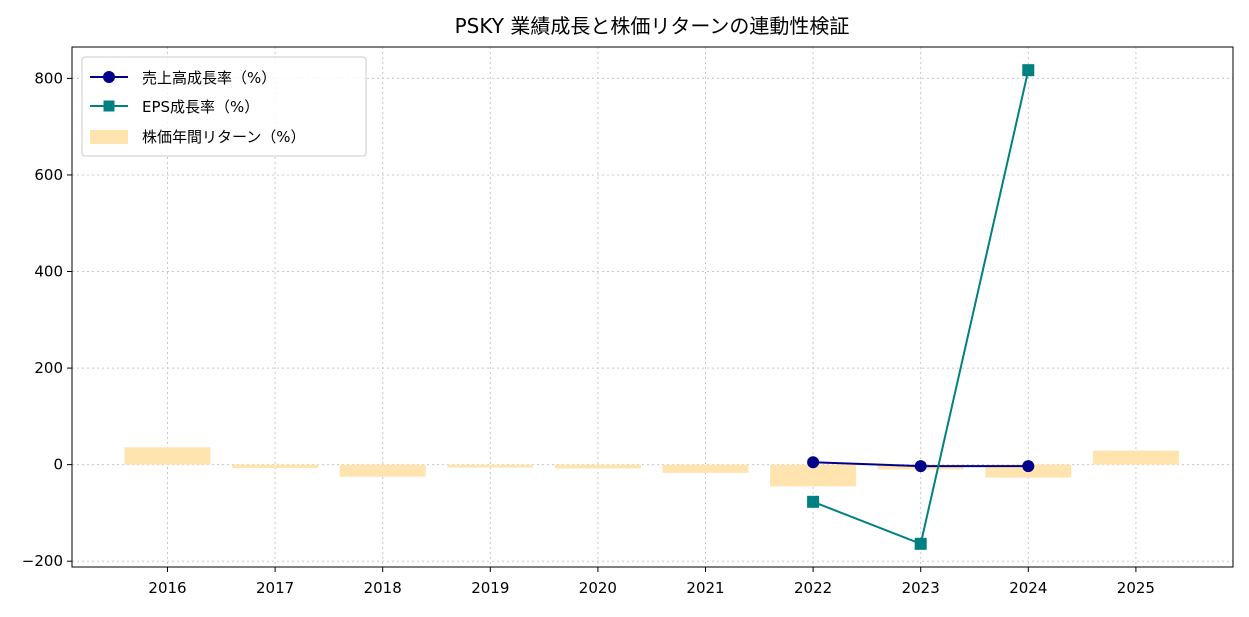  What do you see at coordinates (813, 462) in the screenshot?
I see `revenue-growth-point-2022` at bounding box center [813, 462].